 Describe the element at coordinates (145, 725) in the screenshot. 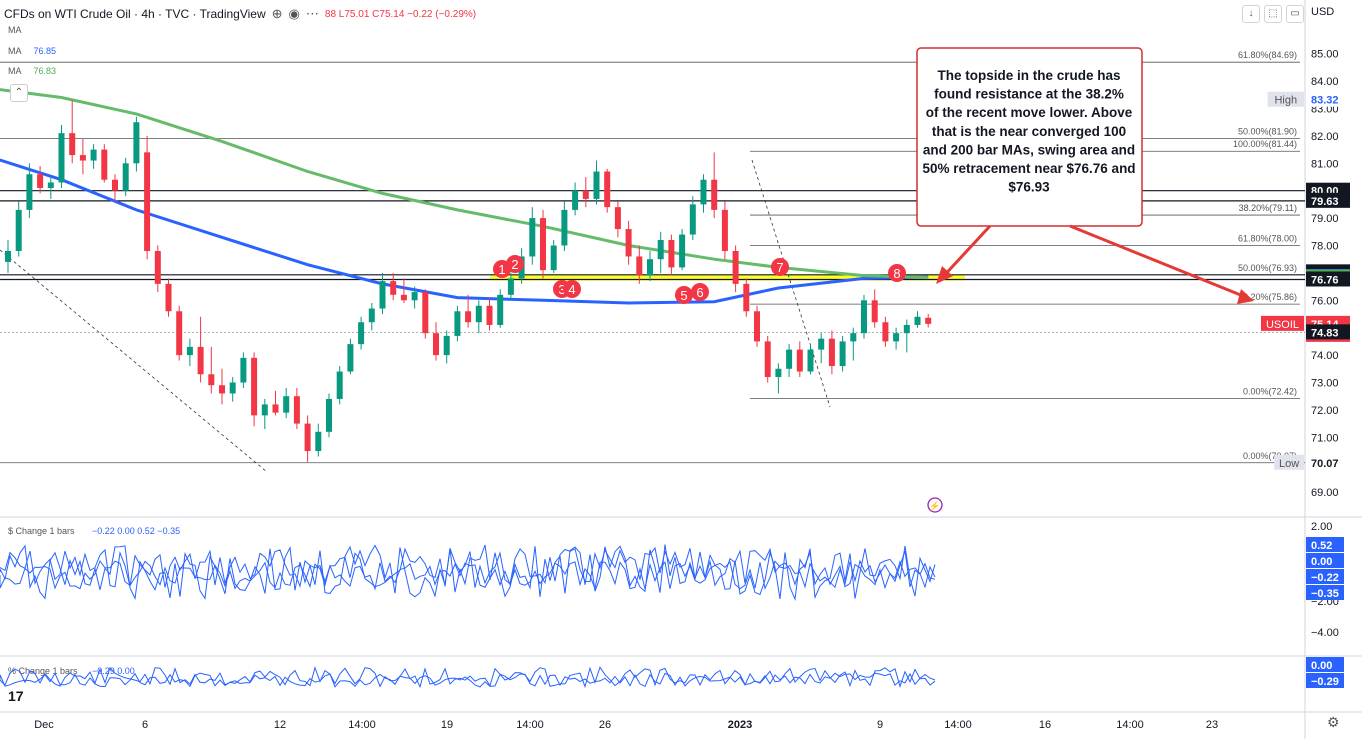

I see `x-tick-label: 6` at that location.